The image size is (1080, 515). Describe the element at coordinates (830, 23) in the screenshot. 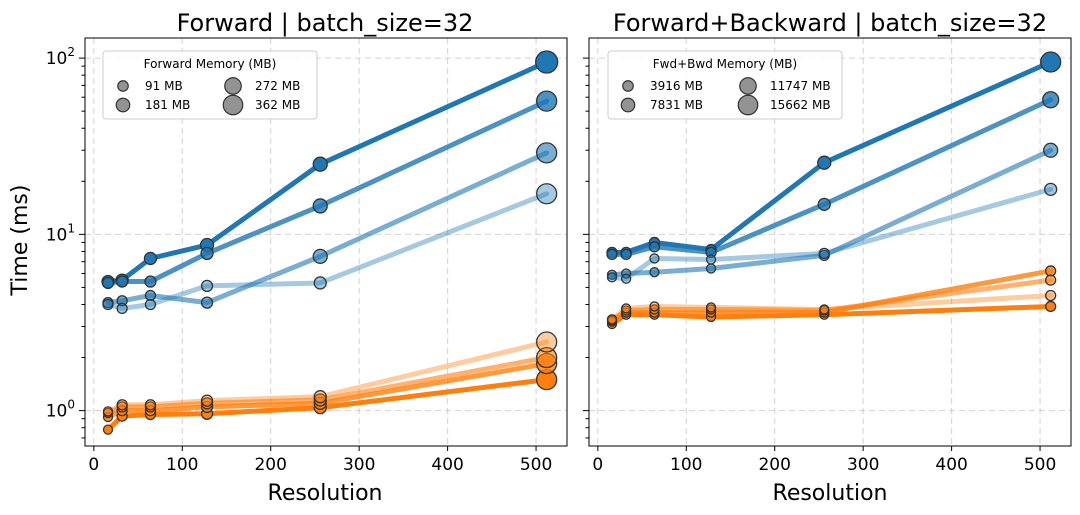

I see `chart-title: Forward+Backward | batch_size=32` at that location.